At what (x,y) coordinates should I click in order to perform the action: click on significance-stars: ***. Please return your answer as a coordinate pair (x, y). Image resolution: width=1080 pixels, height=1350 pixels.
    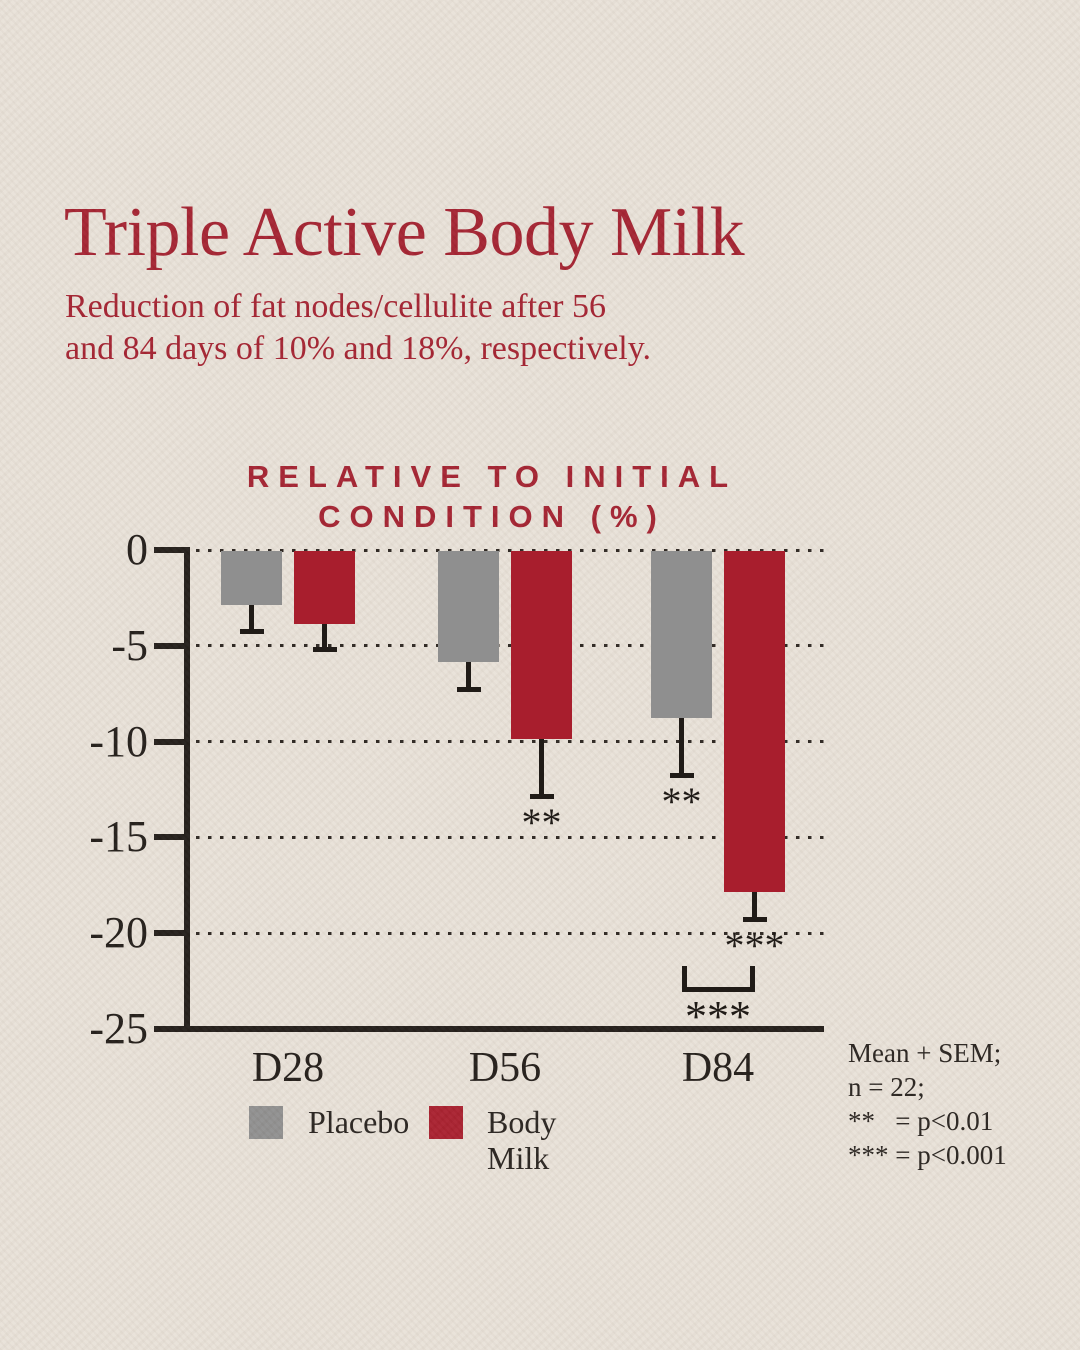
    Looking at the image, I should click on (754, 945).